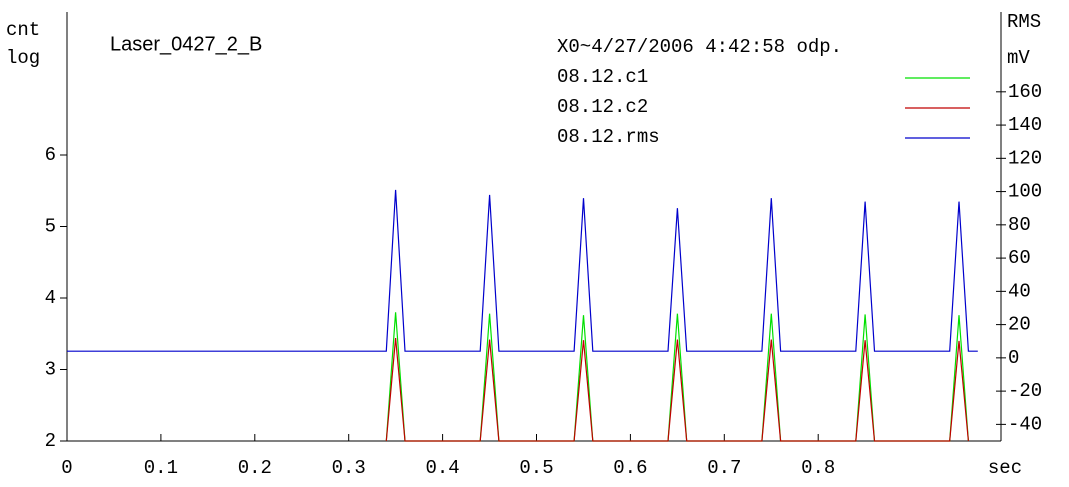 The image size is (1069, 487). What do you see at coordinates (1025, 192) in the screenshot?
I see `y2-tick-label: 100` at bounding box center [1025, 192].